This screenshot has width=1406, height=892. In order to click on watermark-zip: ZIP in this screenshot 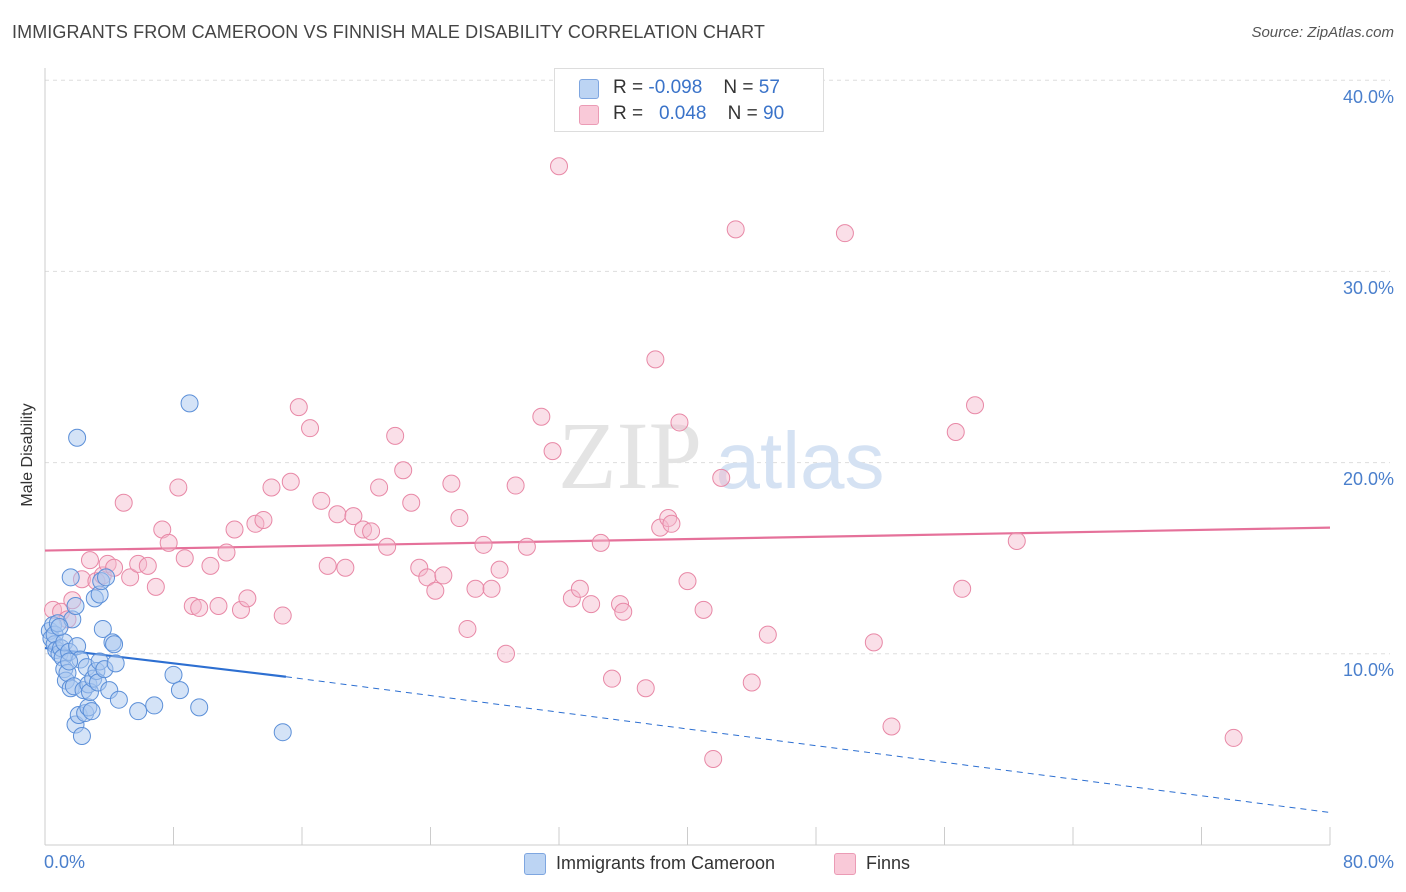, I will do `click(630, 455)`.